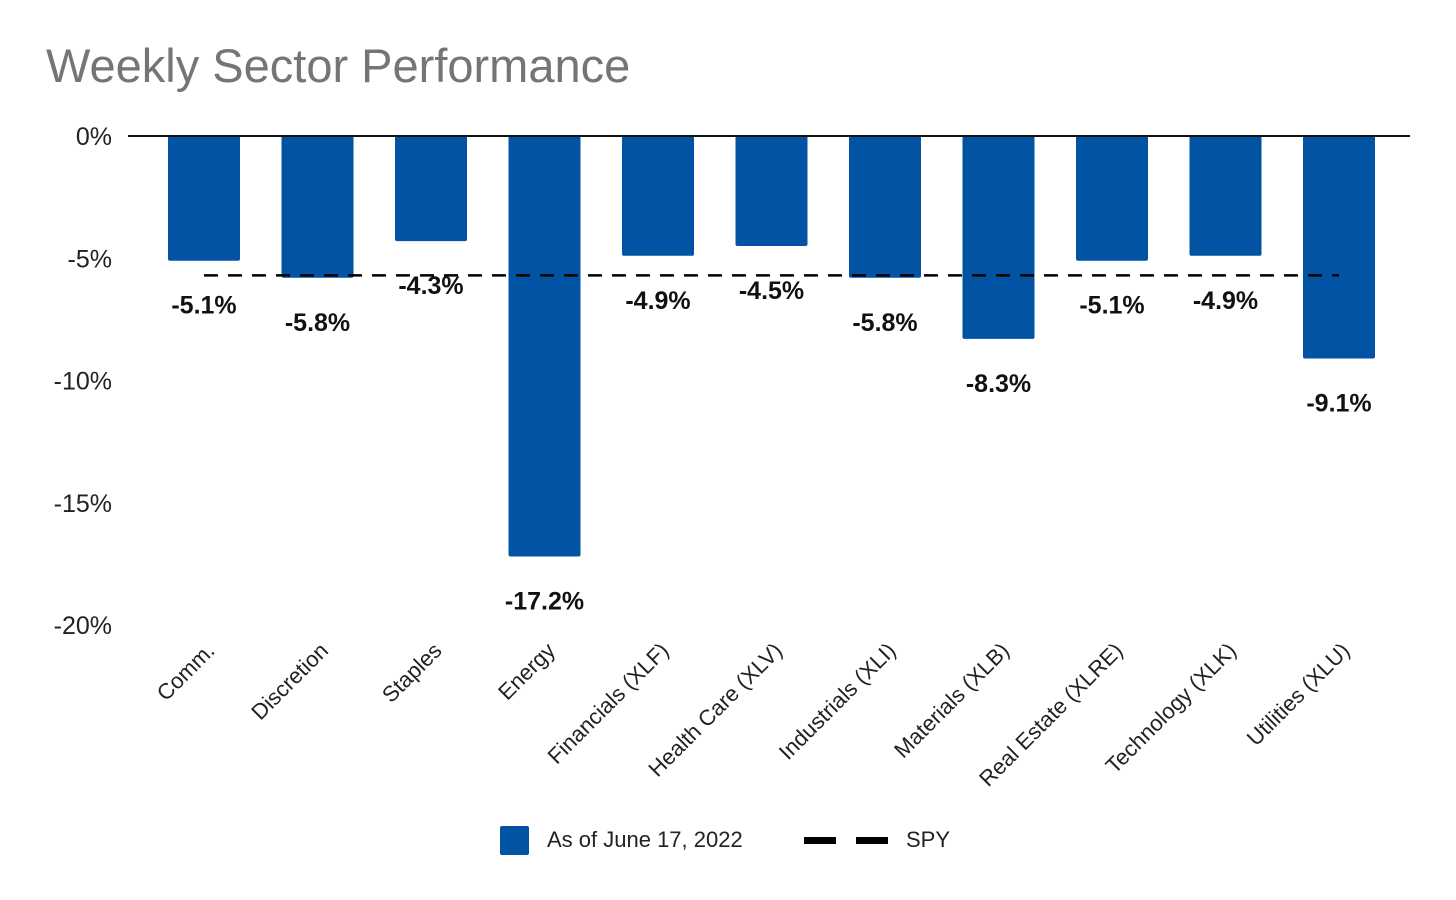 The width and height of the screenshot is (1456, 900). What do you see at coordinates (526, 671) in the screenshot?
I see `x-category-label: Energy` at bounding box center [526, 671].